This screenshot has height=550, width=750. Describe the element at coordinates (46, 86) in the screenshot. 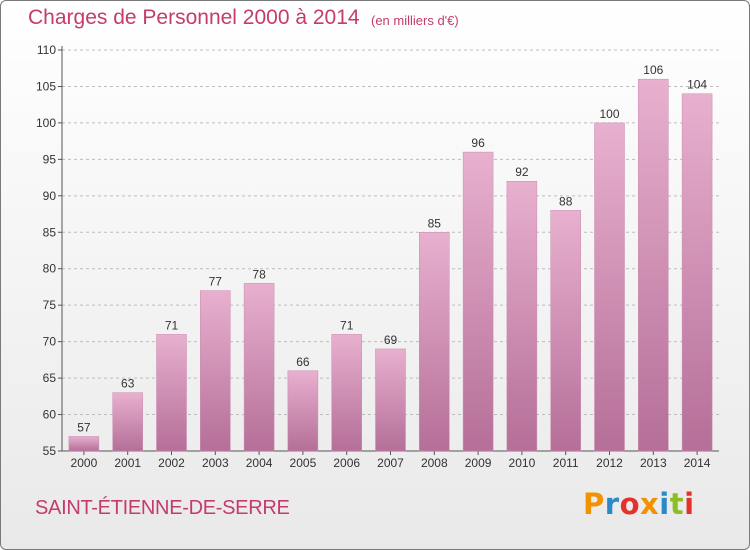

I see `y-tick-label: 105` at that location.